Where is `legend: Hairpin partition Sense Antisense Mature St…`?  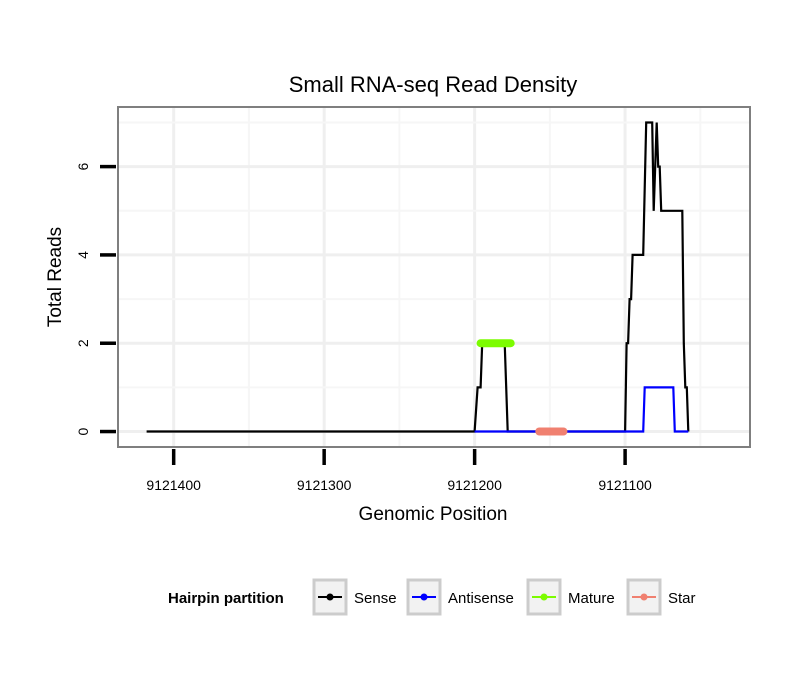
legend: Hairpin partition Sense Antisense Mature St… is located at coordinates (432, 597).